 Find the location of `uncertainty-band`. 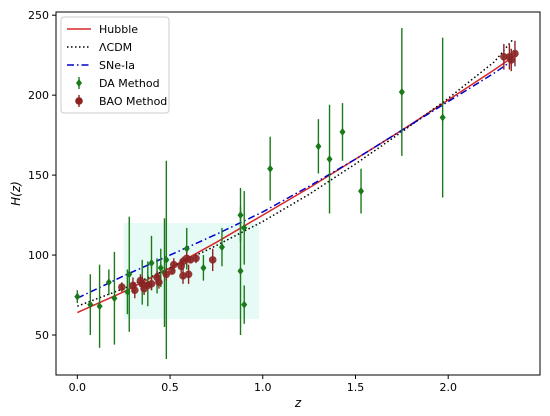

uncertainty-band is located at coordinates (191, 271).